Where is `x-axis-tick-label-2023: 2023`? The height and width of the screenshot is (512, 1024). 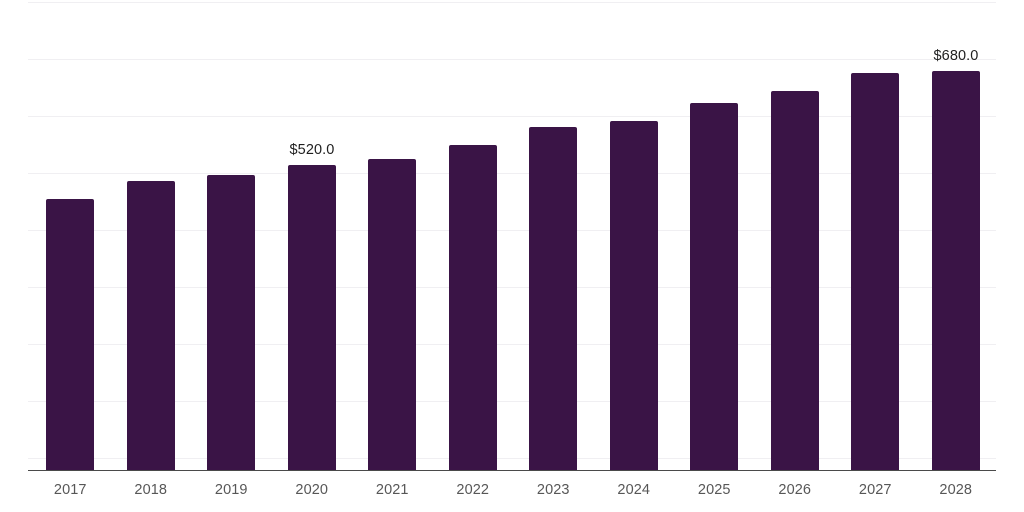 x-axis-tick-label-2023: 2023 is located at coordinates (553, 490).